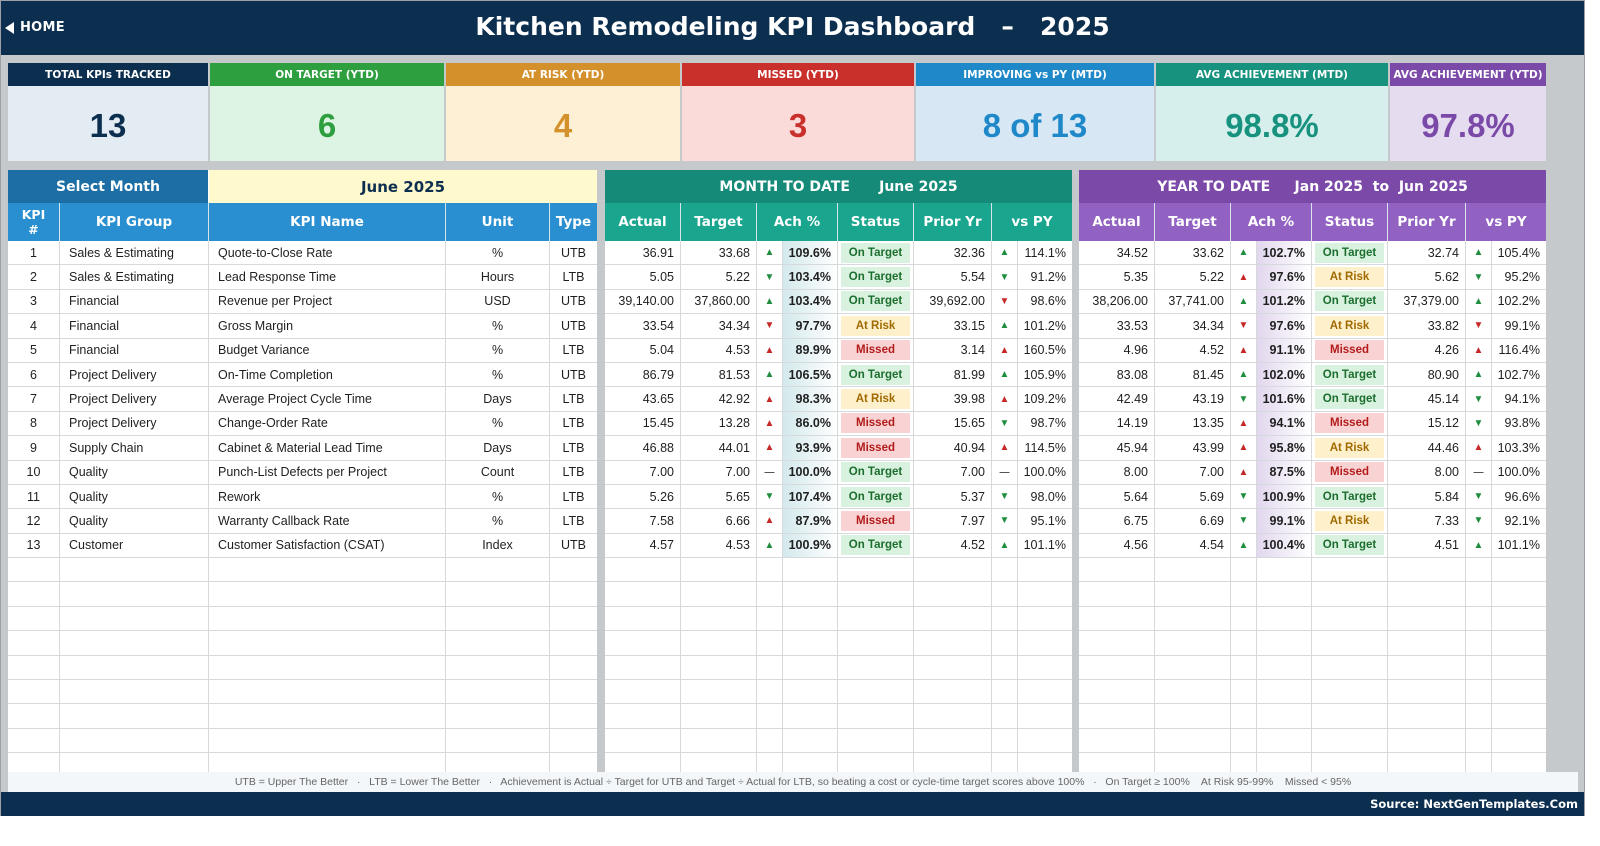 This screenshot has height=846, width=1600. What do you see at coordinates (1117, 374) in the screenshot?
I see `ytd-actual-cell: 83.08` at bounding box center [1117, 374].